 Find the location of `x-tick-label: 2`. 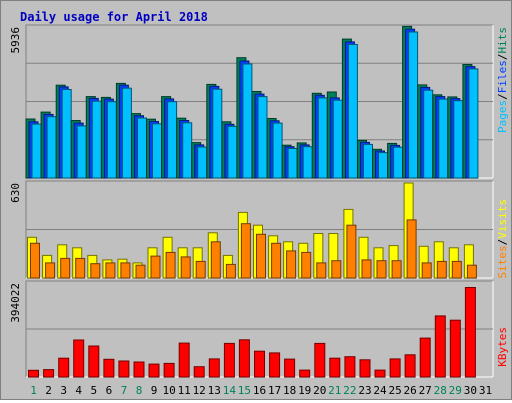

x-tick-label: 2 is located at coordinates (48, 390).